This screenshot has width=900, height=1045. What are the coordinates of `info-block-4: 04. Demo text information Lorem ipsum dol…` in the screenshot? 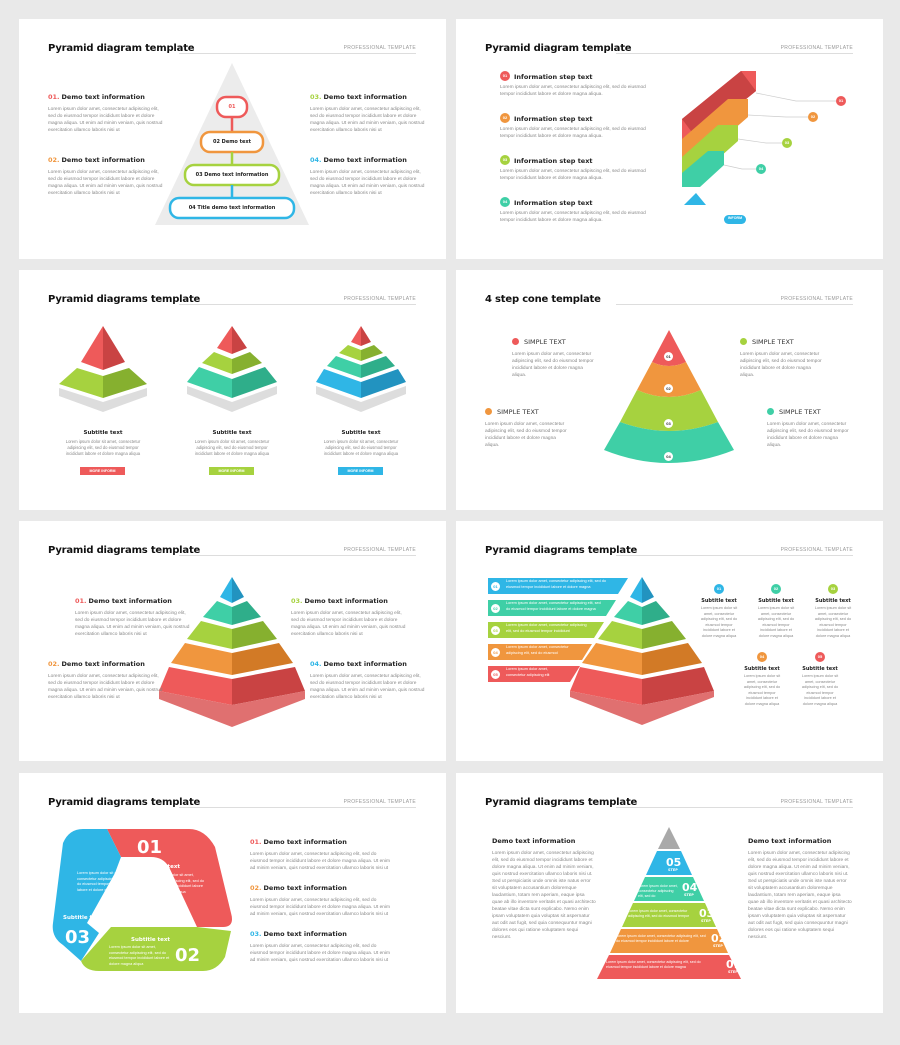 It's located at (367, 680).